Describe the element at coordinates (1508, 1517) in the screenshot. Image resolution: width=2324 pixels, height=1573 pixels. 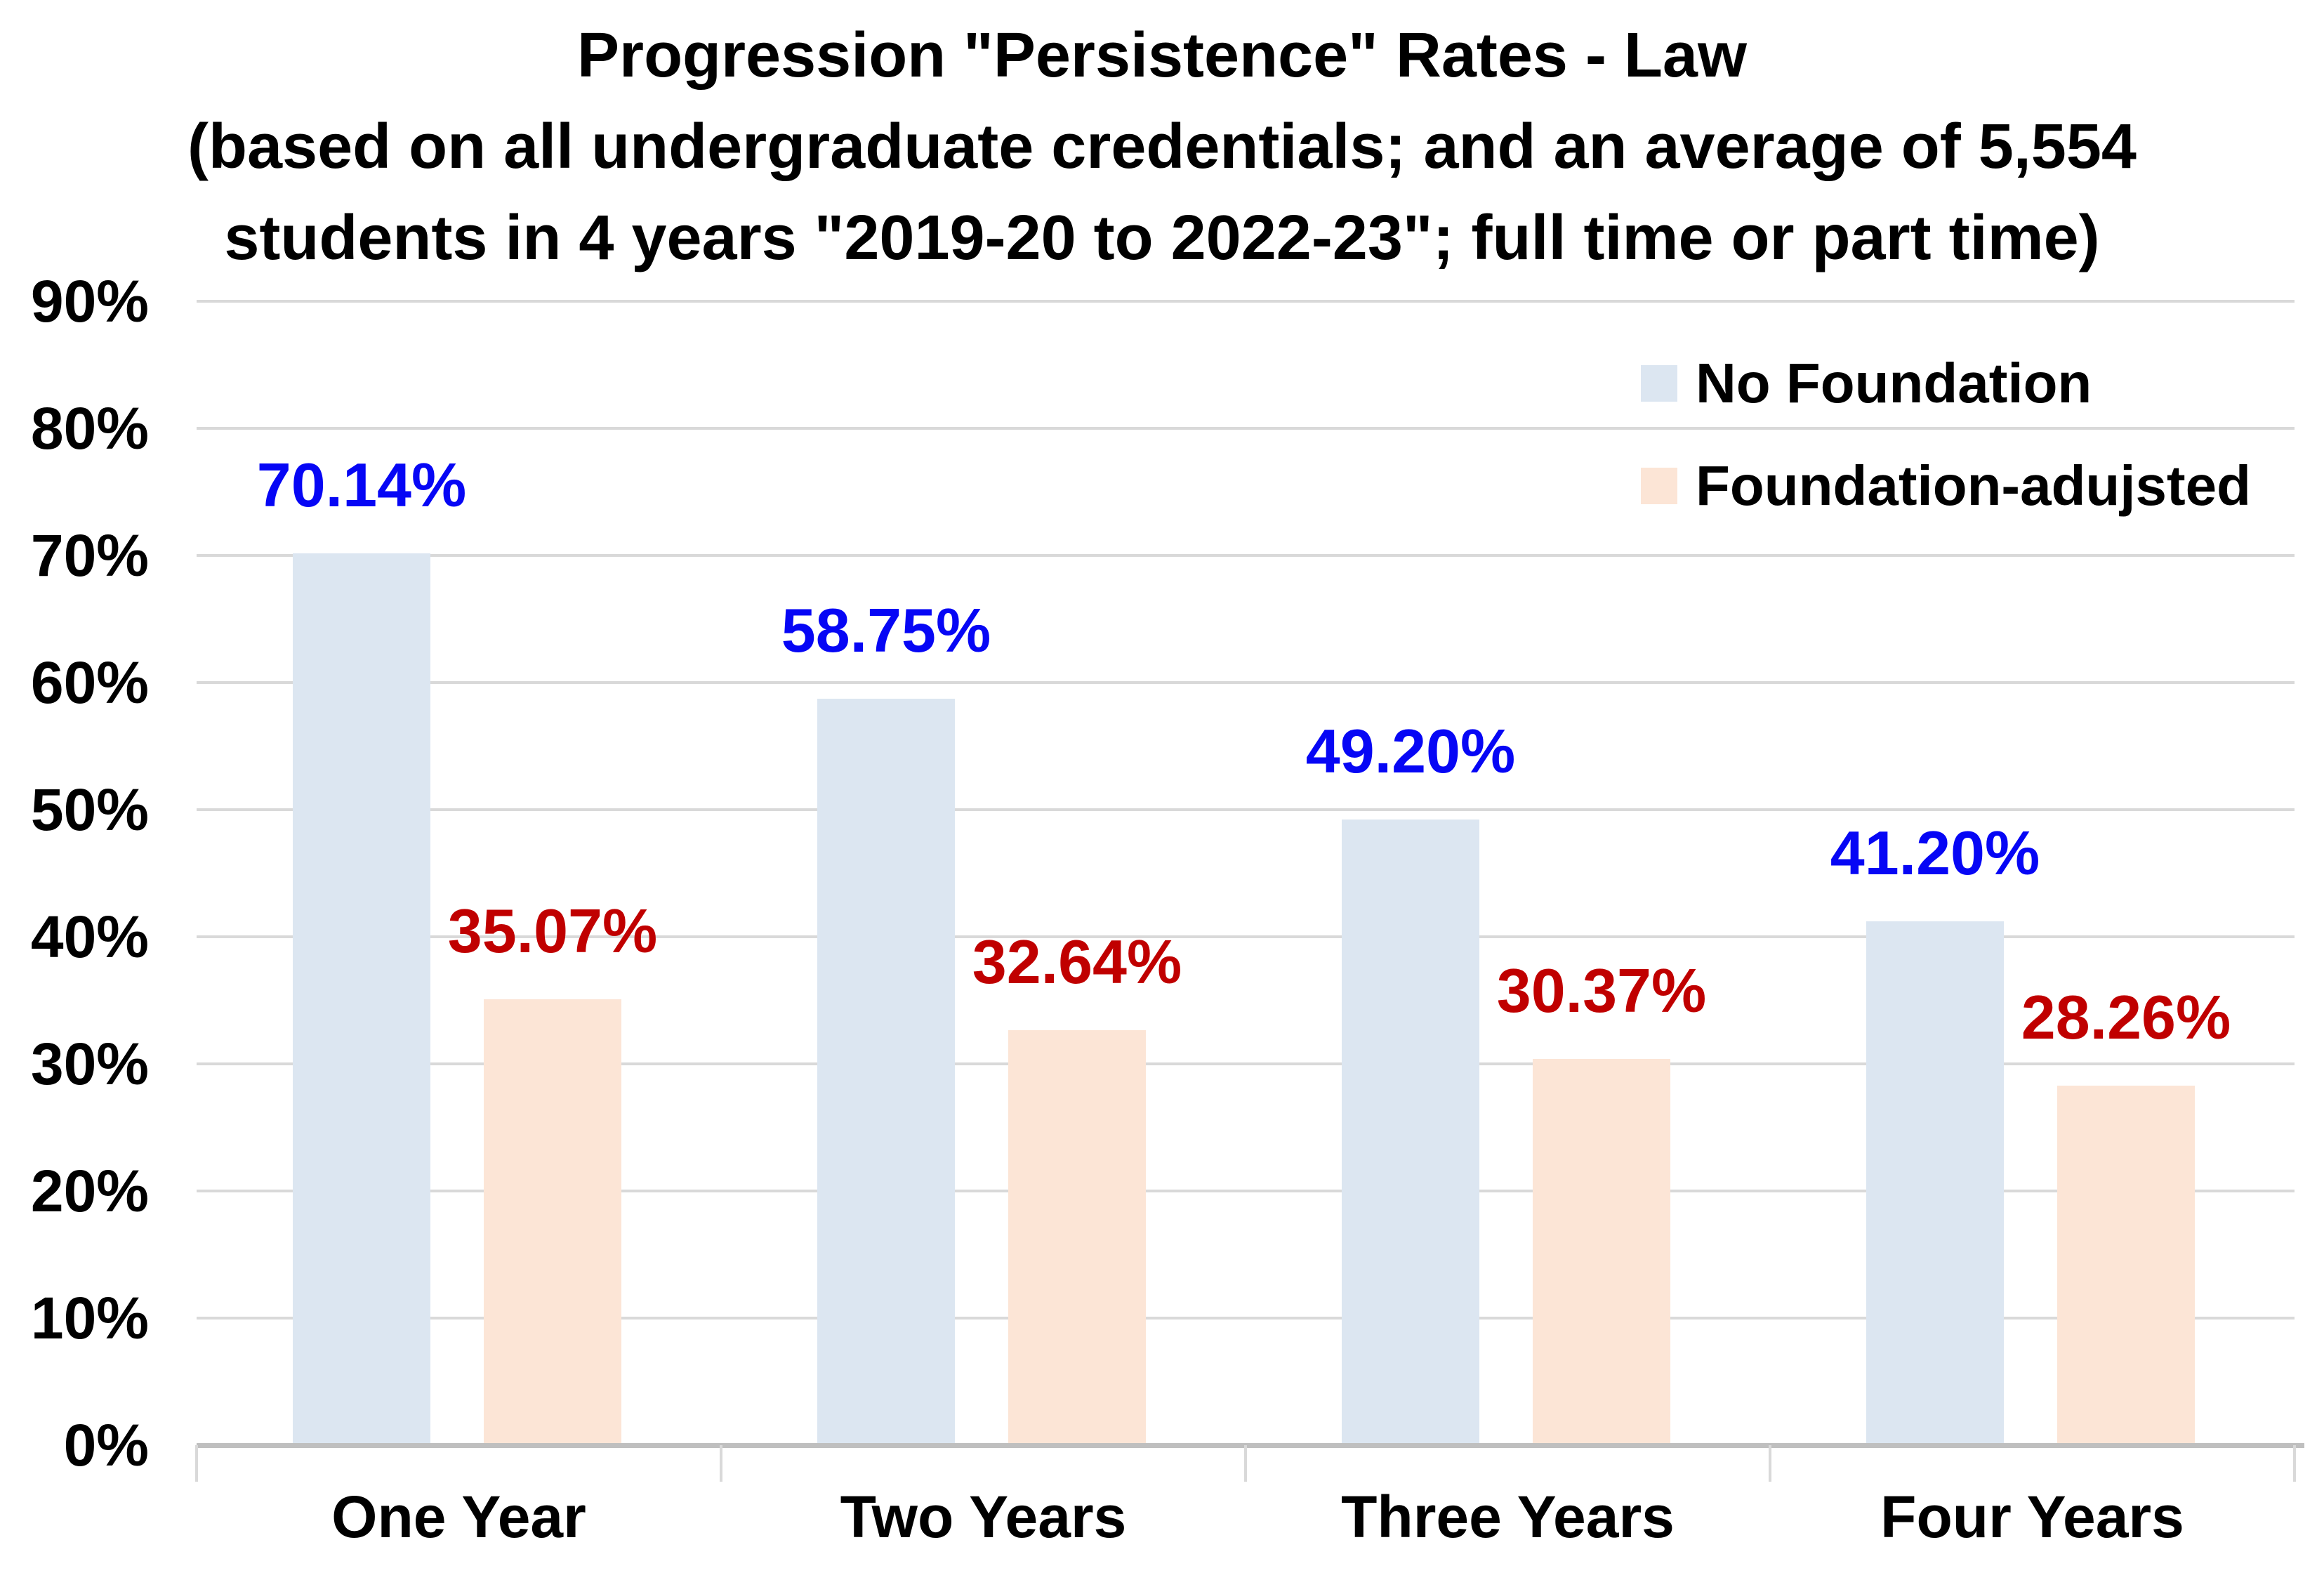
I see `x-axis-label-three-years: Three Years` at that location.